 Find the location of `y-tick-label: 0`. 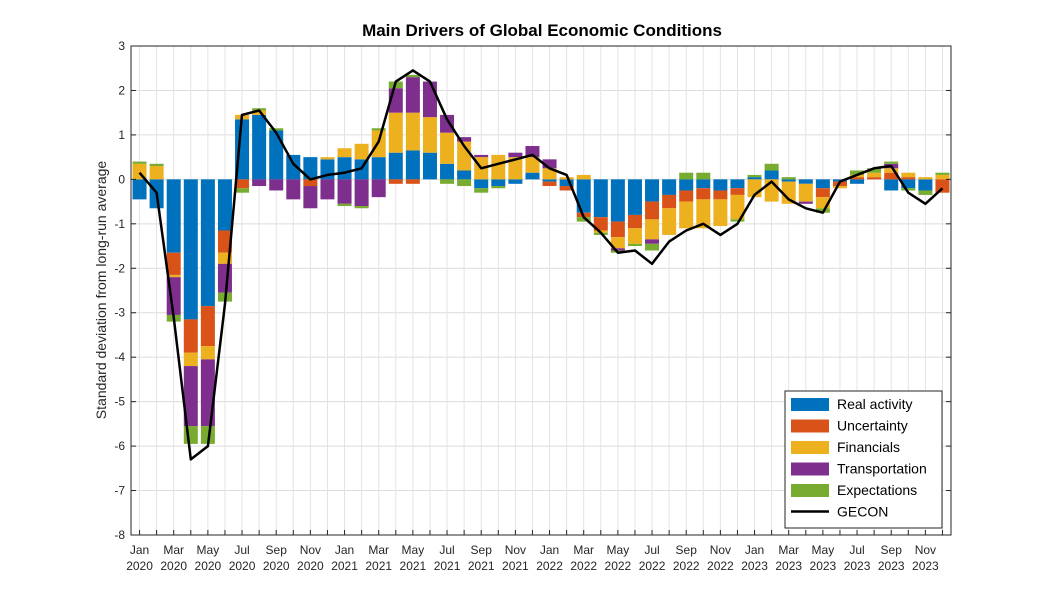

y-tick-label: 0 is located at coordinates (121, 179).